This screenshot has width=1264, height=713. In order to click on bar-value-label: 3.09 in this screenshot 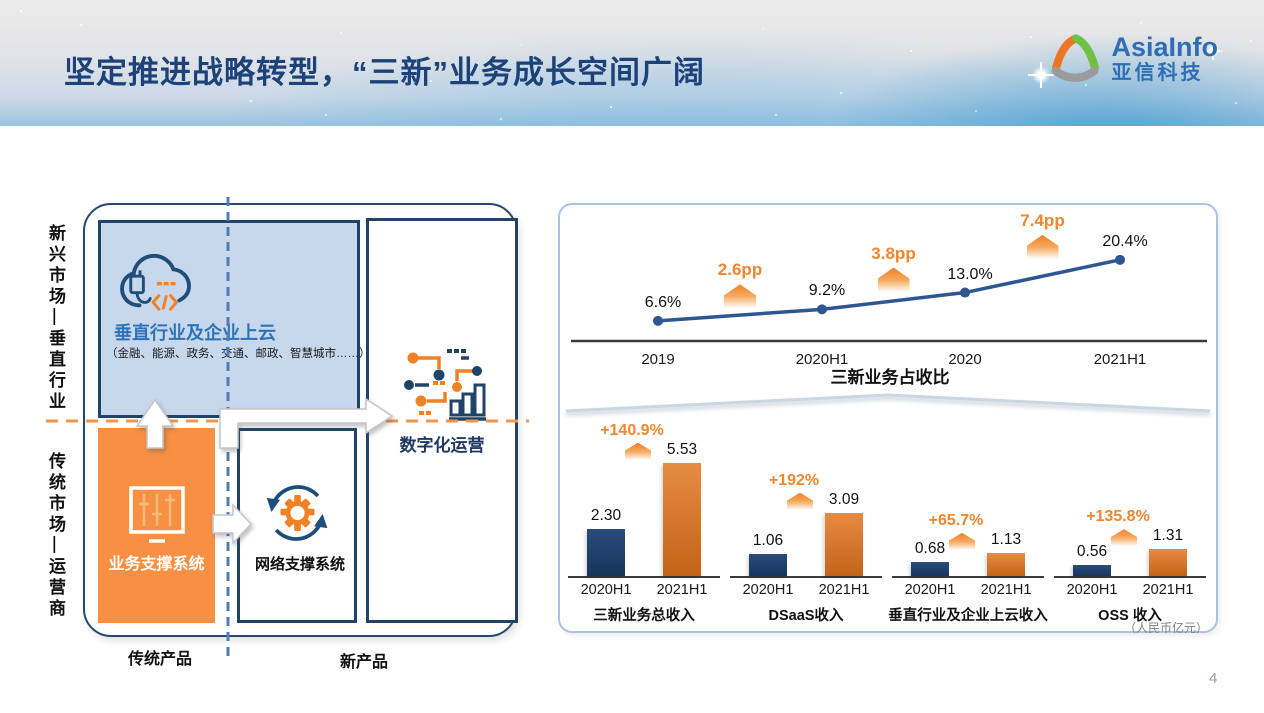, I will do `click(844, 499)`.